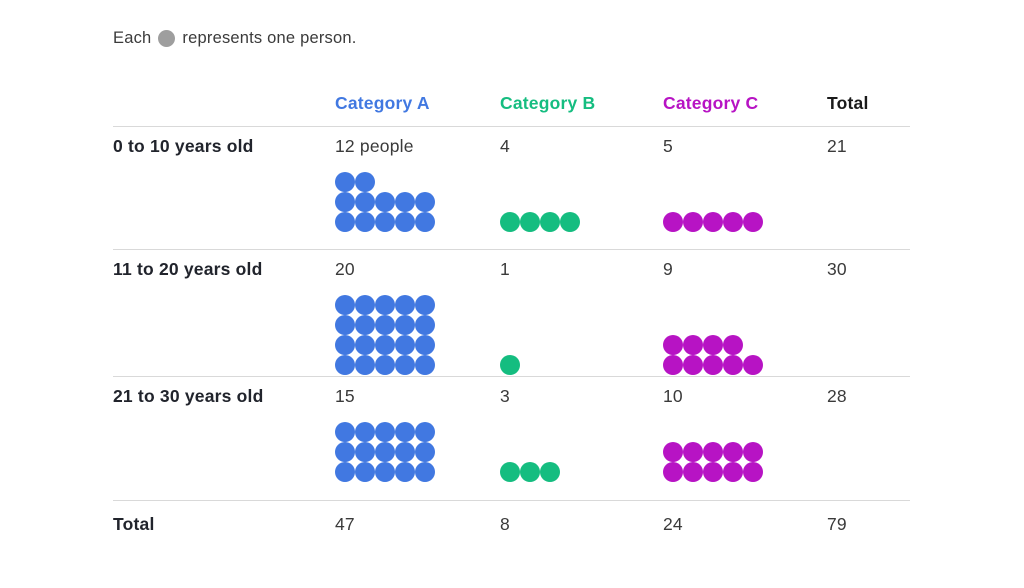  I want to click on cell-11-20-category-a: 20, so click(417, 313).